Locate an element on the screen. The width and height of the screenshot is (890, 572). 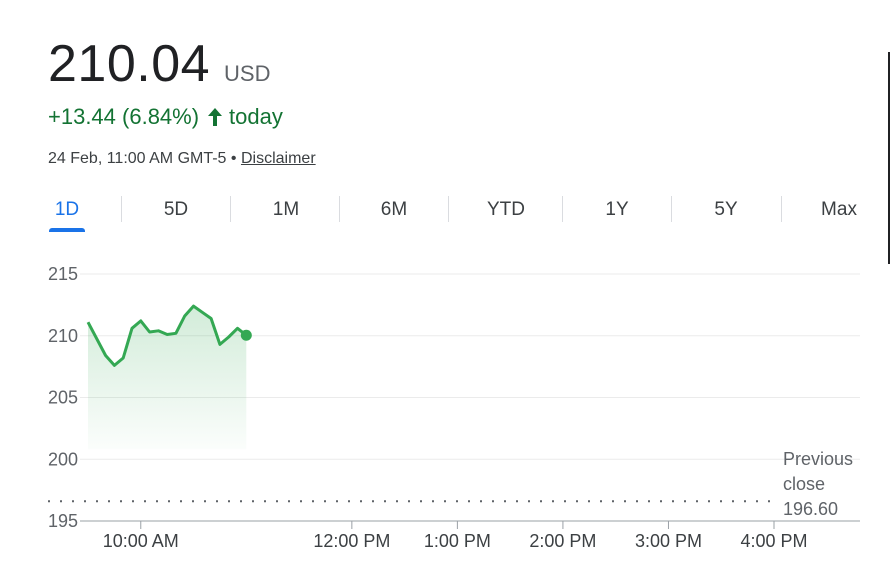
timestamp-row: 24 Feb, 11:00 AM GMT-5 • Disclaimer is located at coordinates (182, 159).